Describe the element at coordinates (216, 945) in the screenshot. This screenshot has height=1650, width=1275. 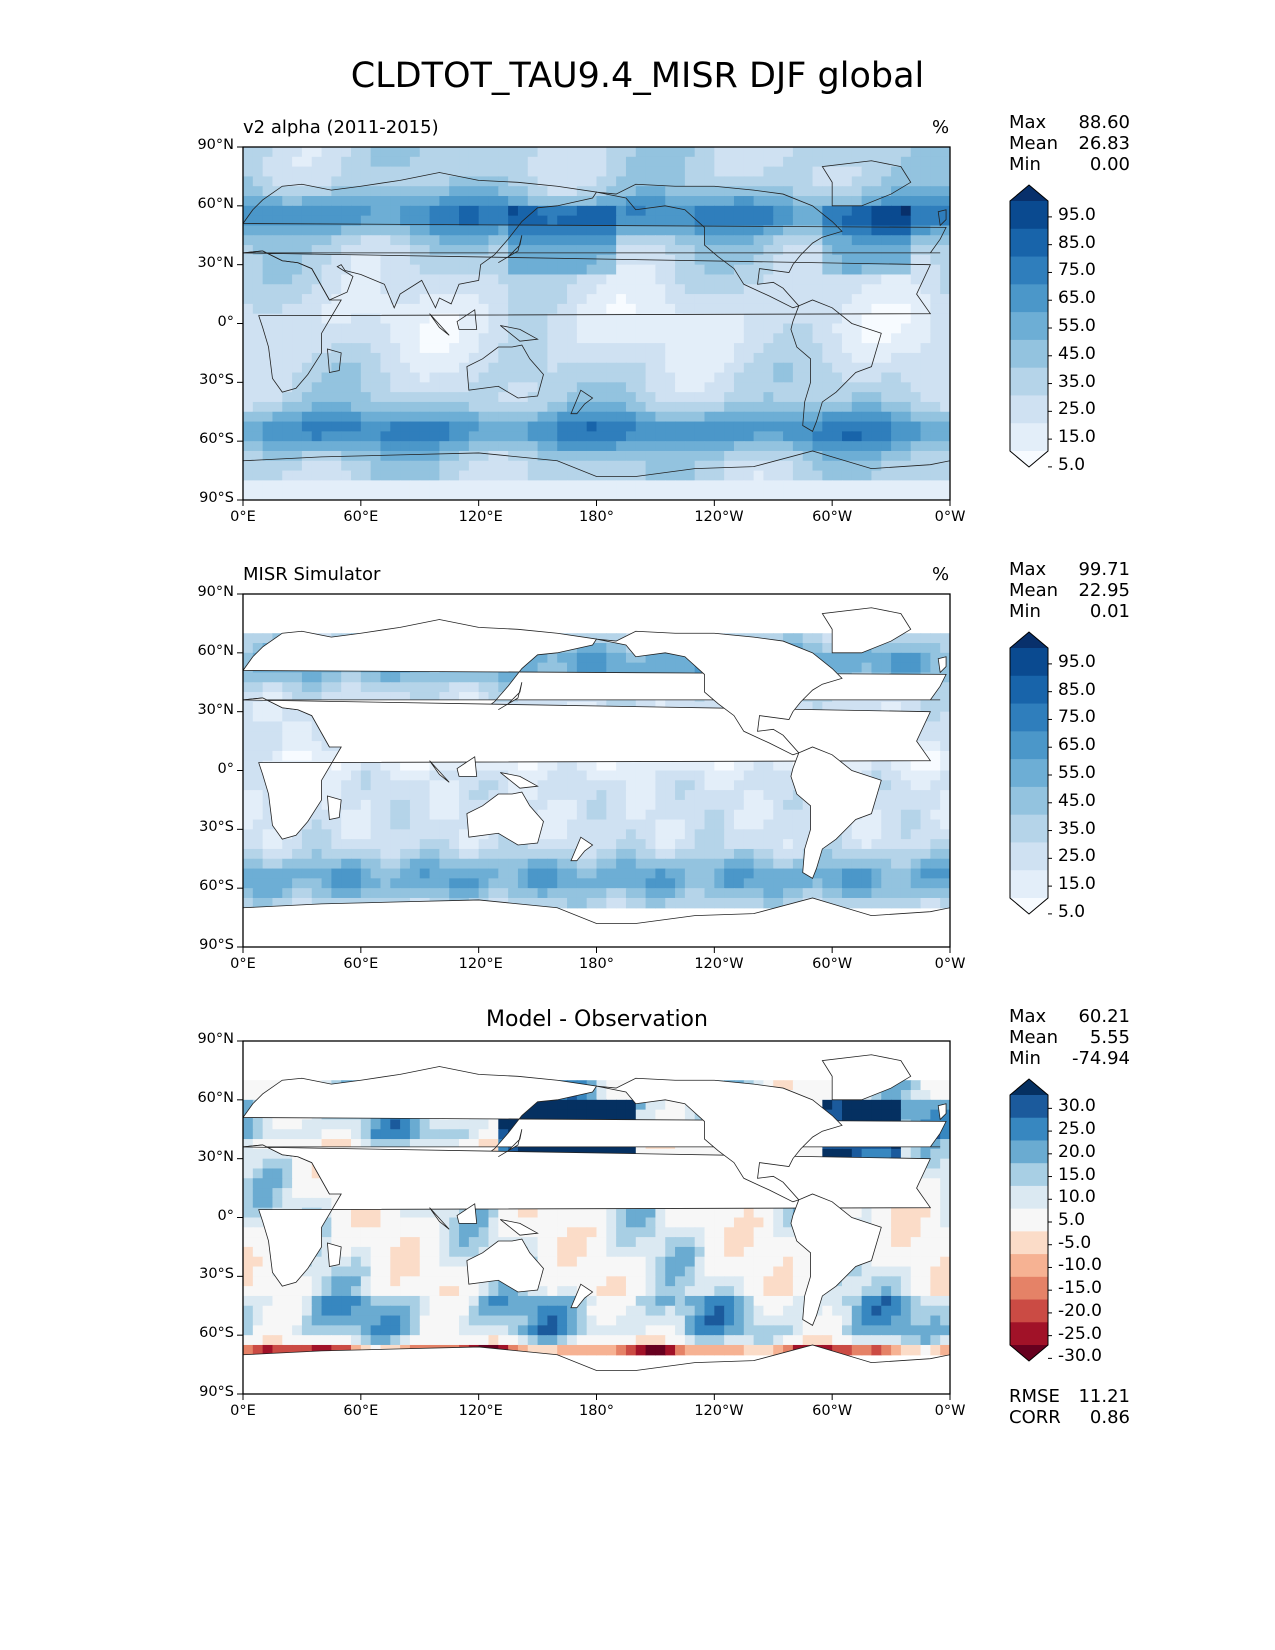
I see `y-tick-label-2-6: 90°S` at that location.